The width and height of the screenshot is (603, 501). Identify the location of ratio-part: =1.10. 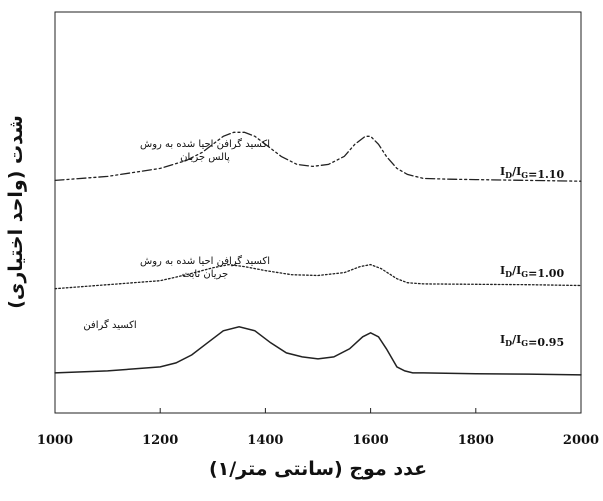
(546, 174).